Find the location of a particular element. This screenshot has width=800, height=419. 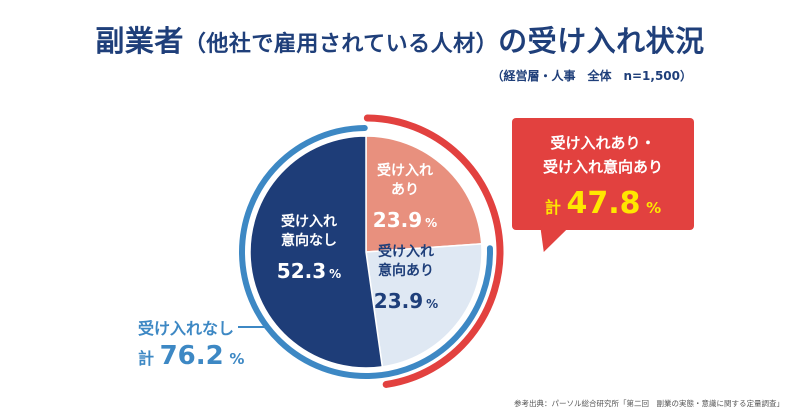

slice-label-2-line-1: 意向なし is located at coordinates (309, 240).